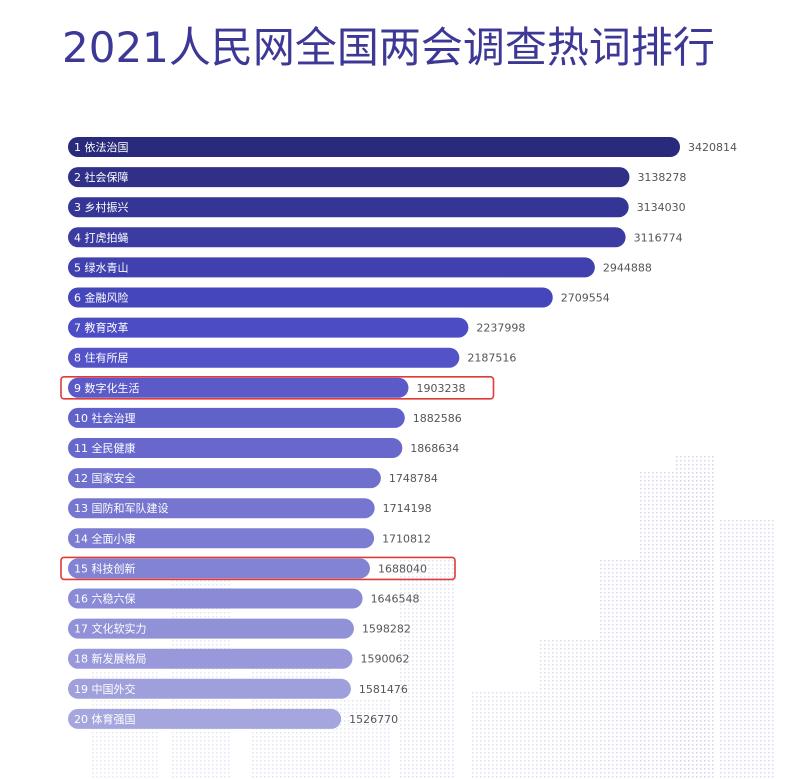 This screenshot has height=779, width=802. What do you see at coordinates (413, 478) in the screenshot?
I see `value-label-12: 1748784` at bounding box center [413, 478].